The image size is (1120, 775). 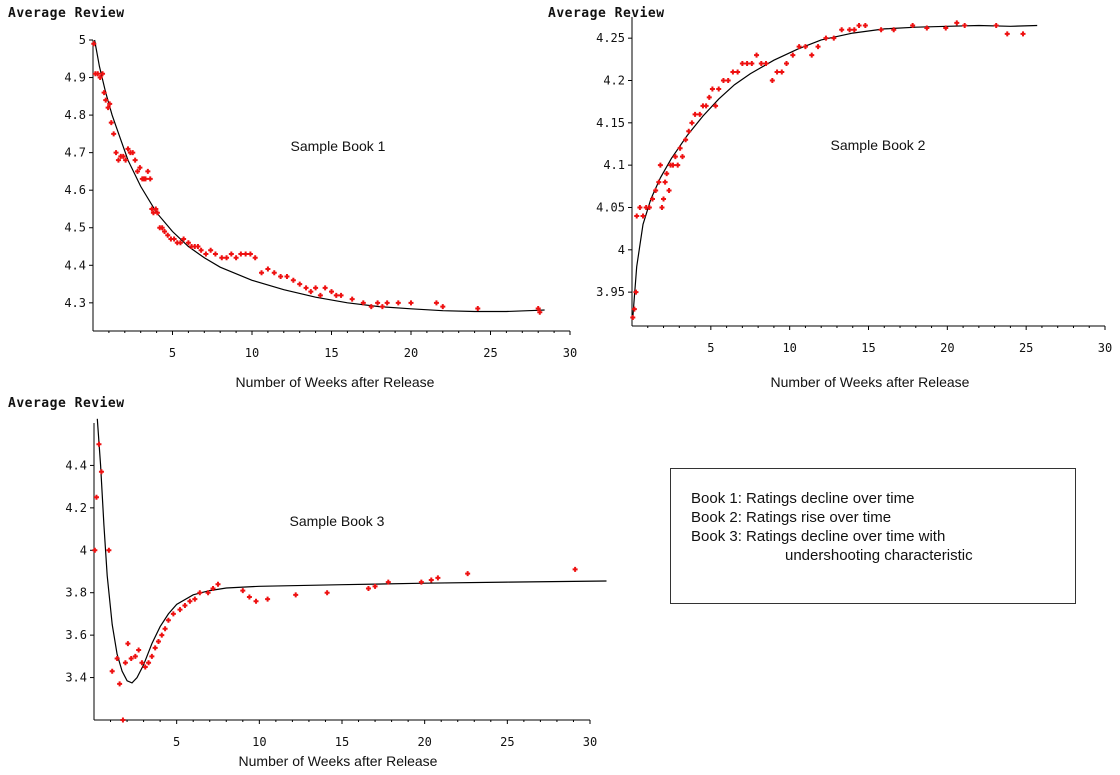 I want to click on legend-line-1: Book 1: Ratings decline over time, so click(x=803, y=498).